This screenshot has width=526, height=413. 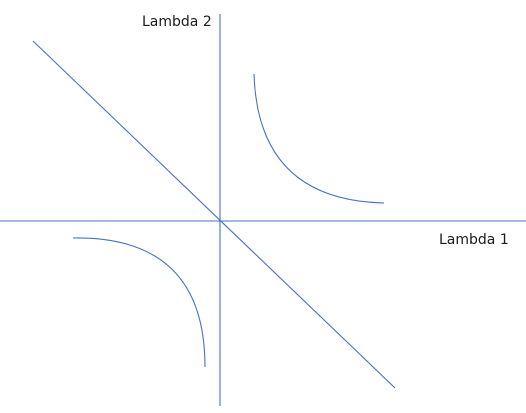 I want to click on x-axis-label: Lambda 1, so click(x=474, y=240).